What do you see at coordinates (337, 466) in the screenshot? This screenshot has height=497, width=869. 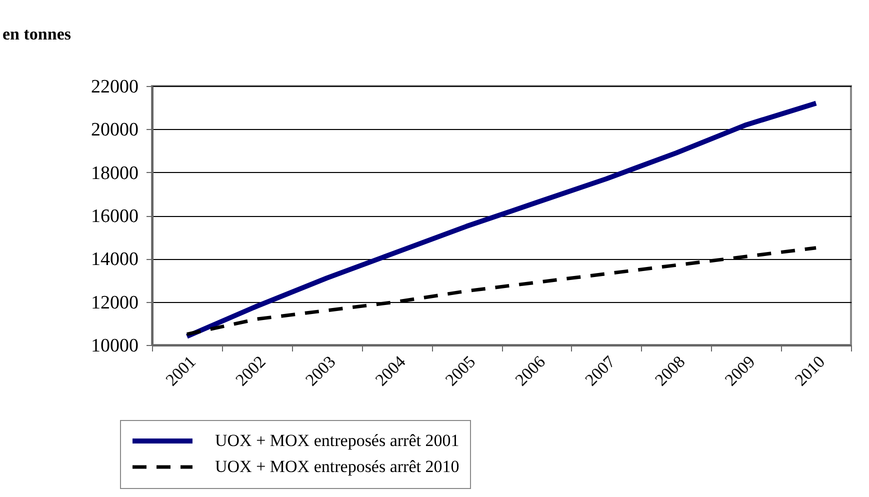 I see `legend-label: UOX + MOX entreposés arrêt 2010` at bounding box center [337, 466].